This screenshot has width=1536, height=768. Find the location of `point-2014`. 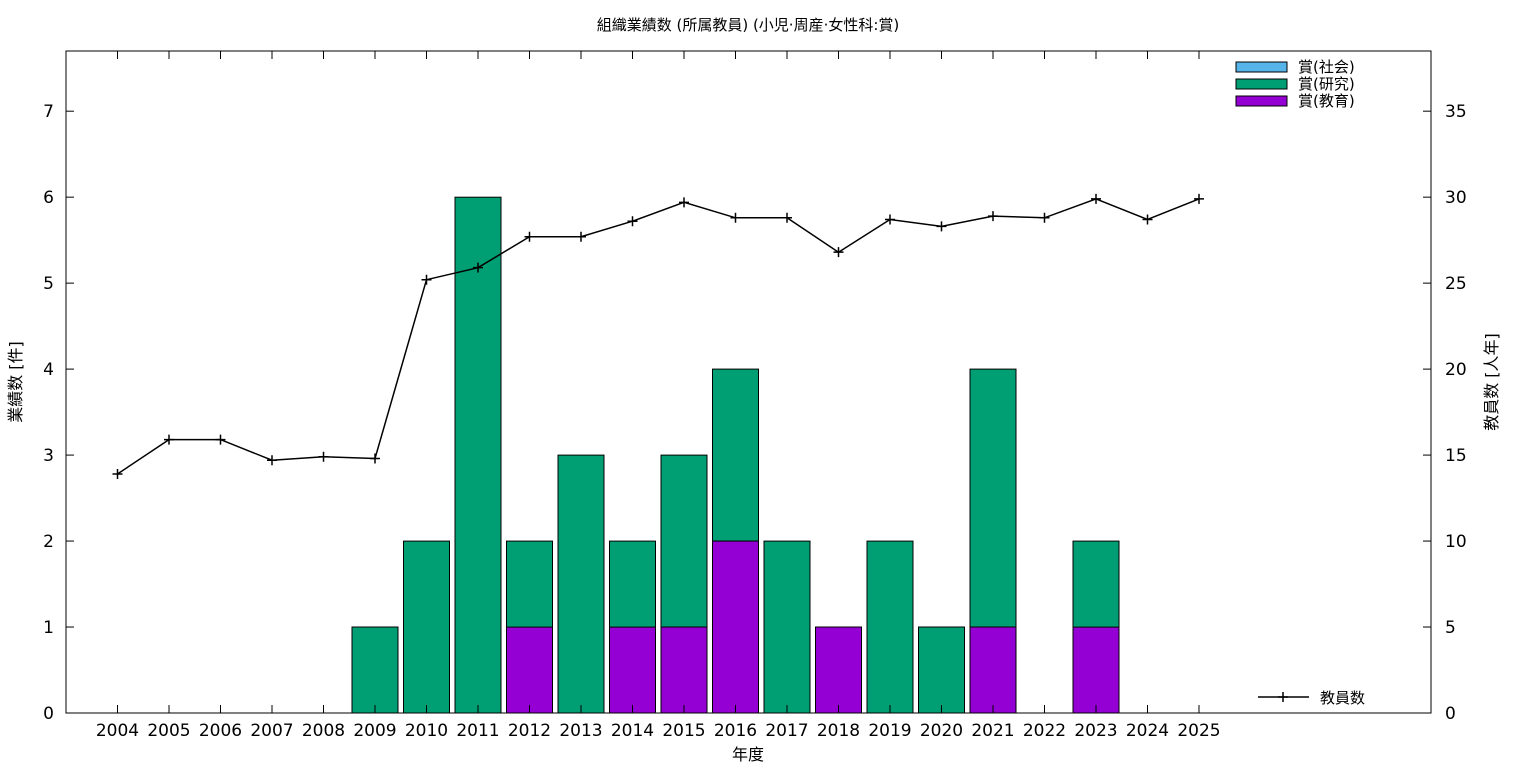

point-2014 is located at coordinates (632, 221).